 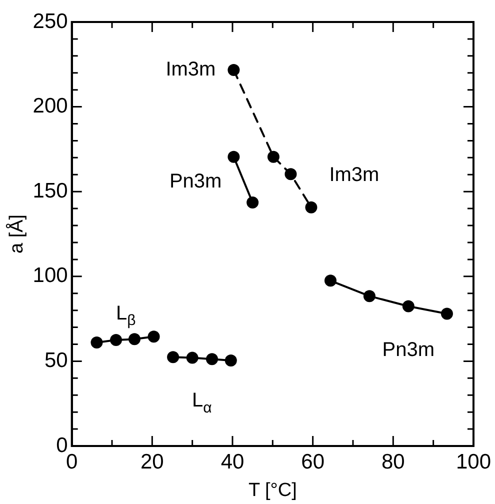 What do you see at coordinates (191, 69) in the screenshot?
I see `series-label: Im3m` at bounding box center [191, 69].